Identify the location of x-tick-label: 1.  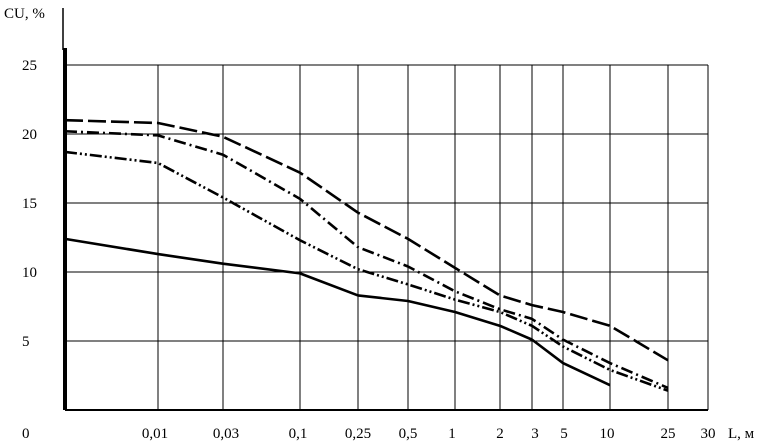
(452, 434).